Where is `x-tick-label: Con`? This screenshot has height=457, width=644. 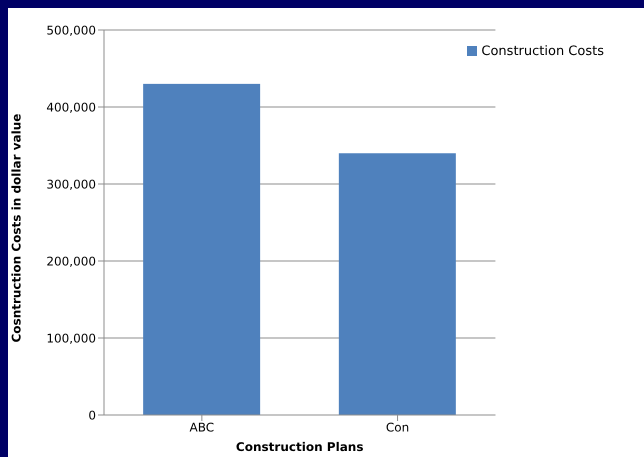 x-tick-label: Con is located at coordinates (398, 427).